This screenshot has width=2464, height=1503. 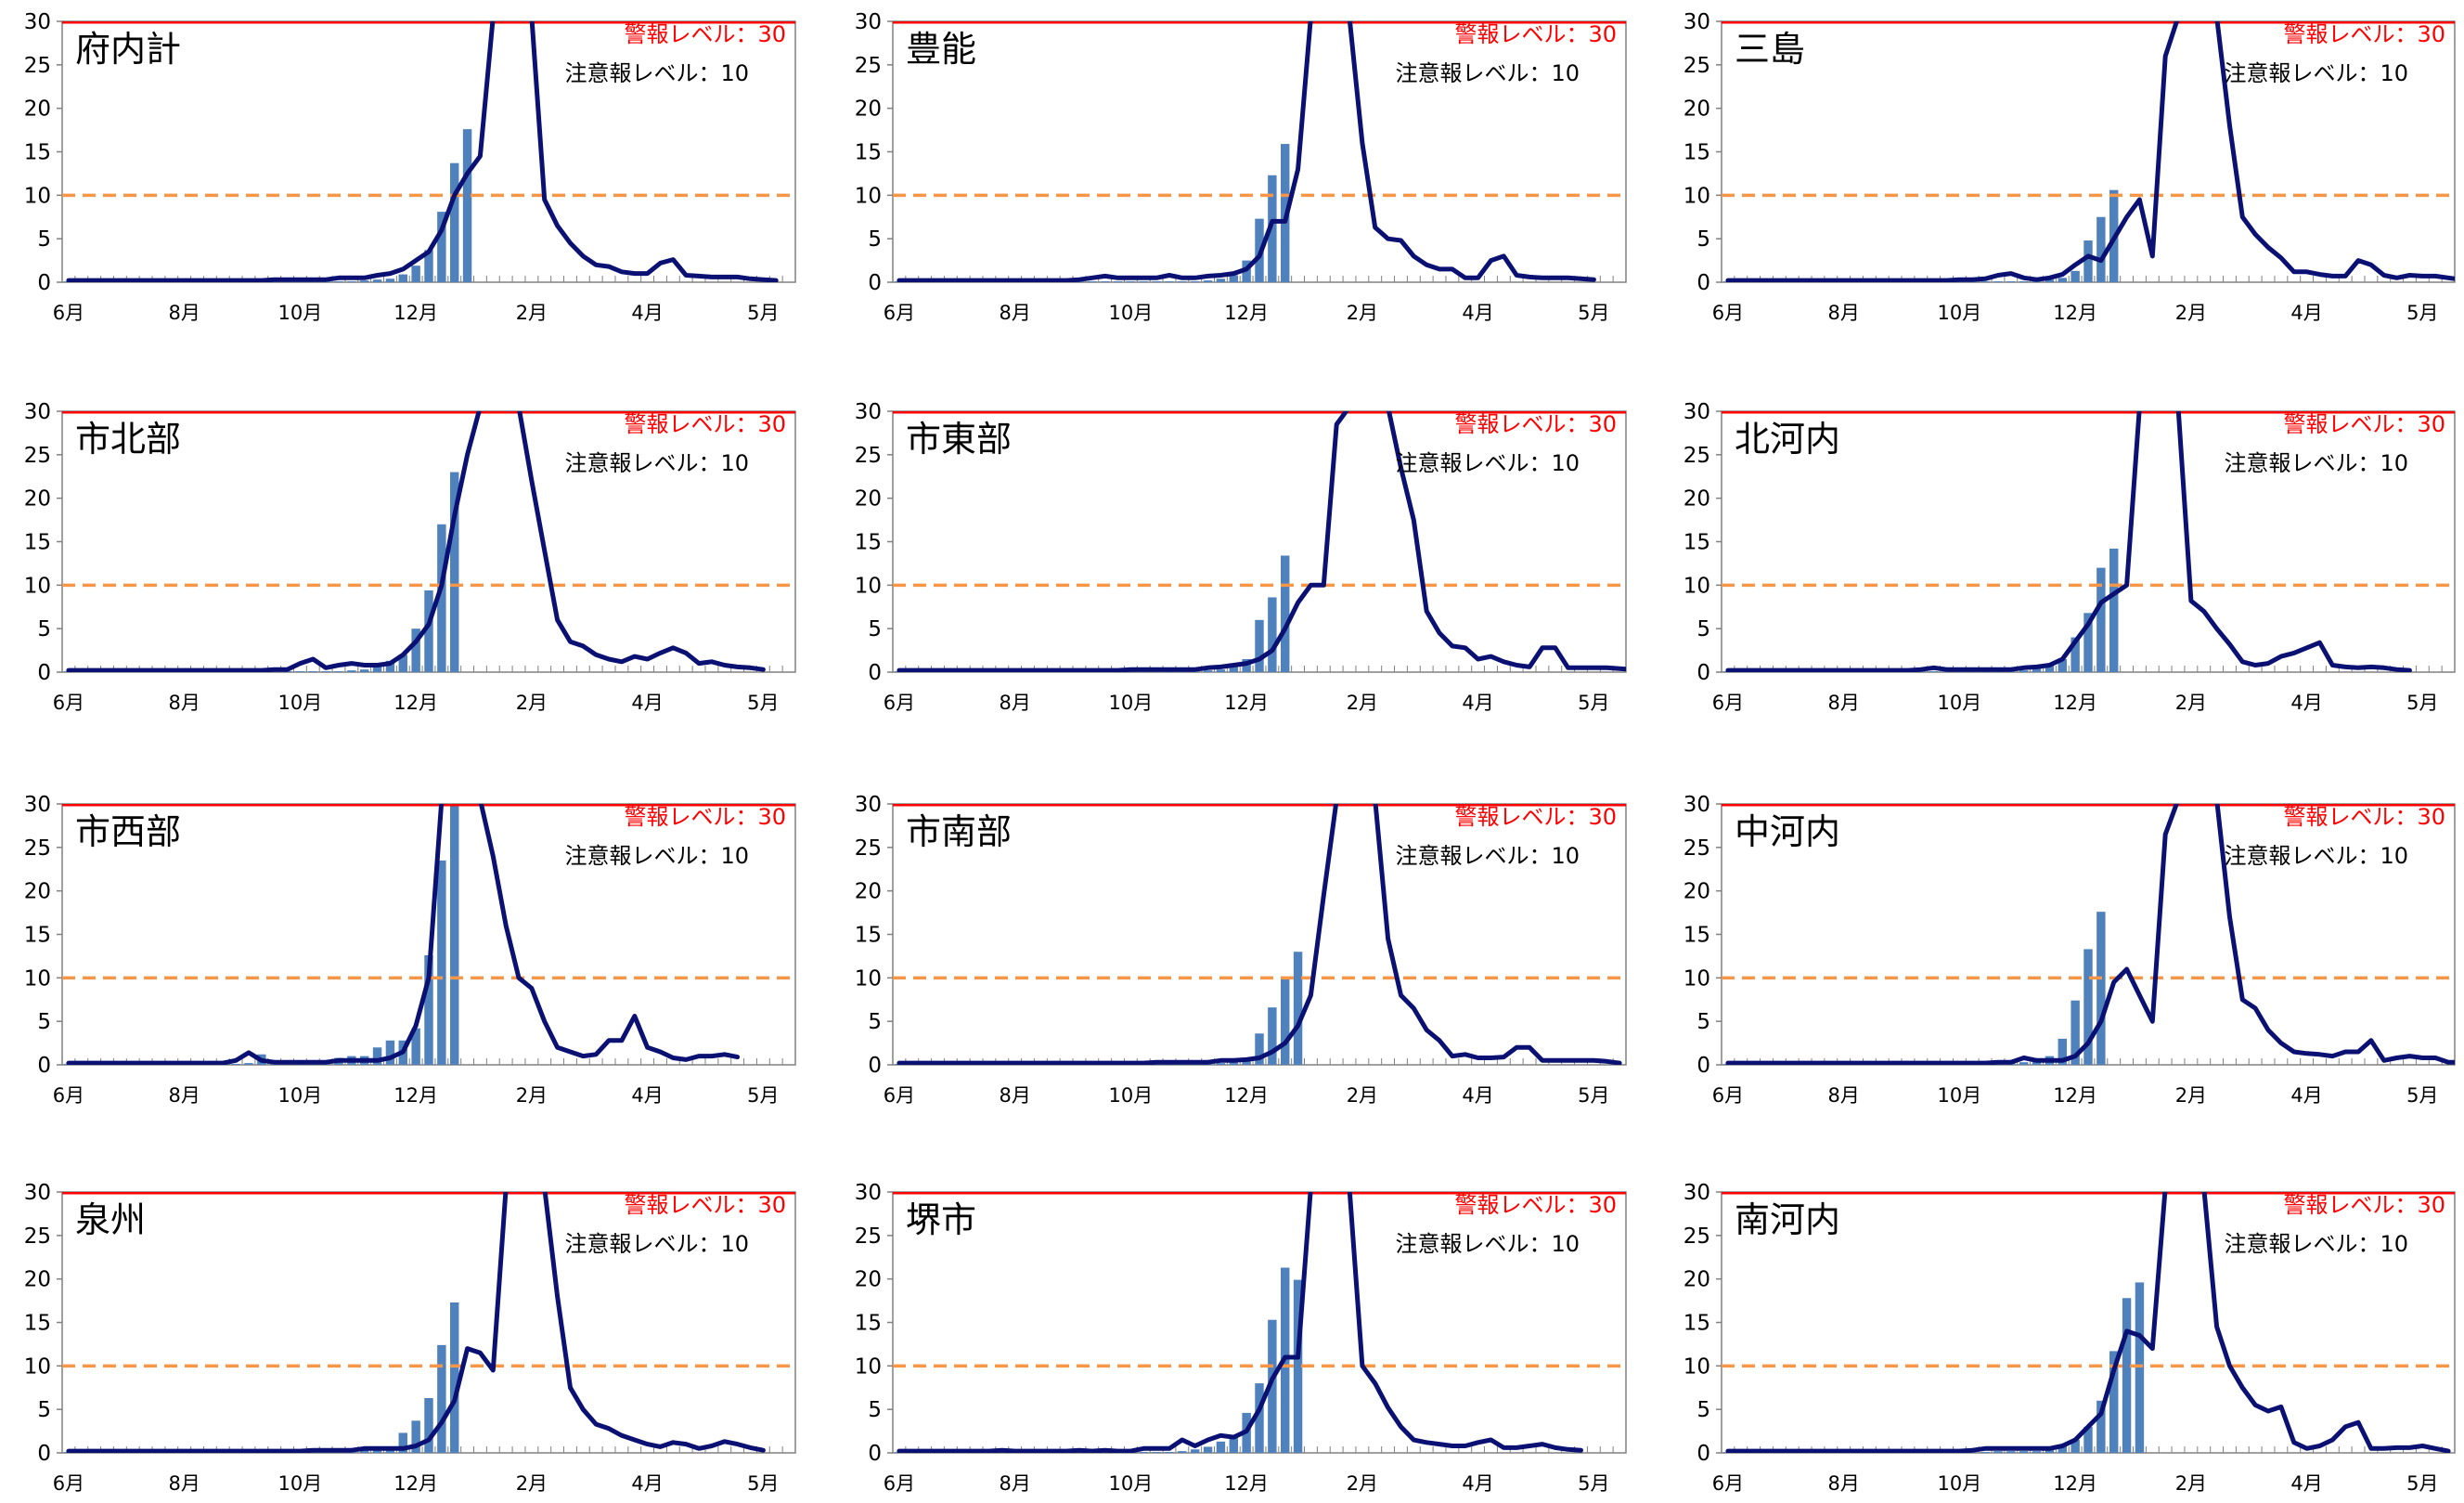 What do you see at coordinates (656, 856) in the screenshot?
I see `caution-level-label: 注意報レベル：10` at bounding box center [656, 856].